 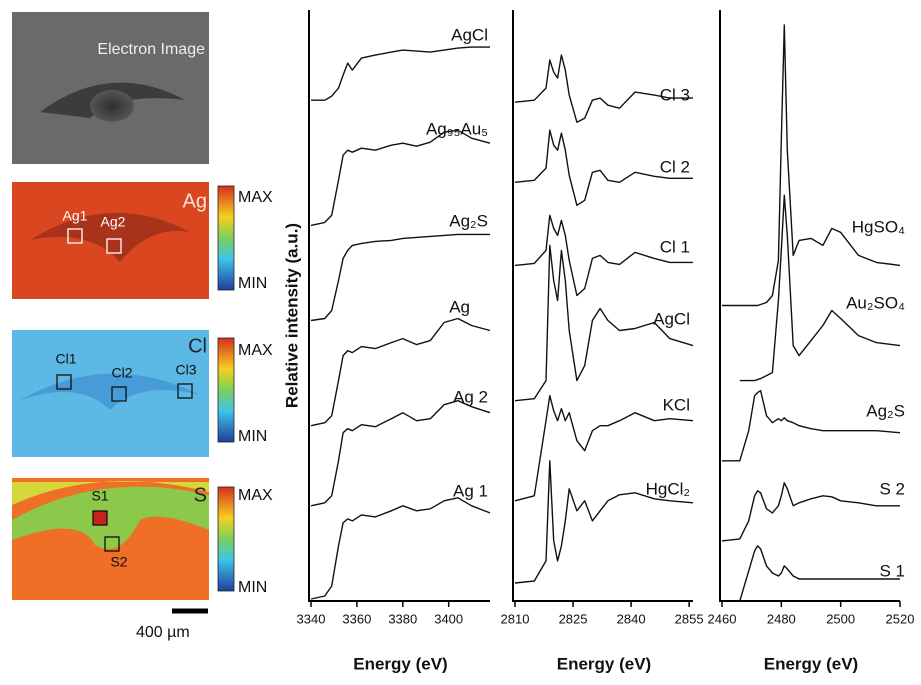 What do you see at coordinates (197, 346) in the screenshot?
I see `map-element: Cl` at bounding box center [197, 346].